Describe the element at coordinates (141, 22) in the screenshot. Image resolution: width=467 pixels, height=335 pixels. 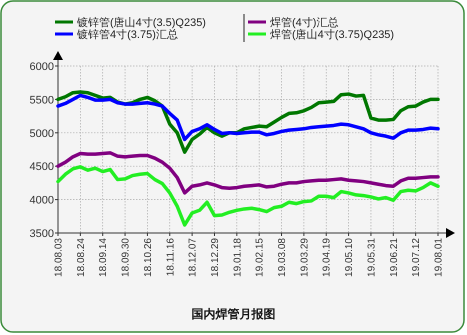
I see `legend-label: 镀锌管(唐山4寸(3.5)Q235)` at that location.